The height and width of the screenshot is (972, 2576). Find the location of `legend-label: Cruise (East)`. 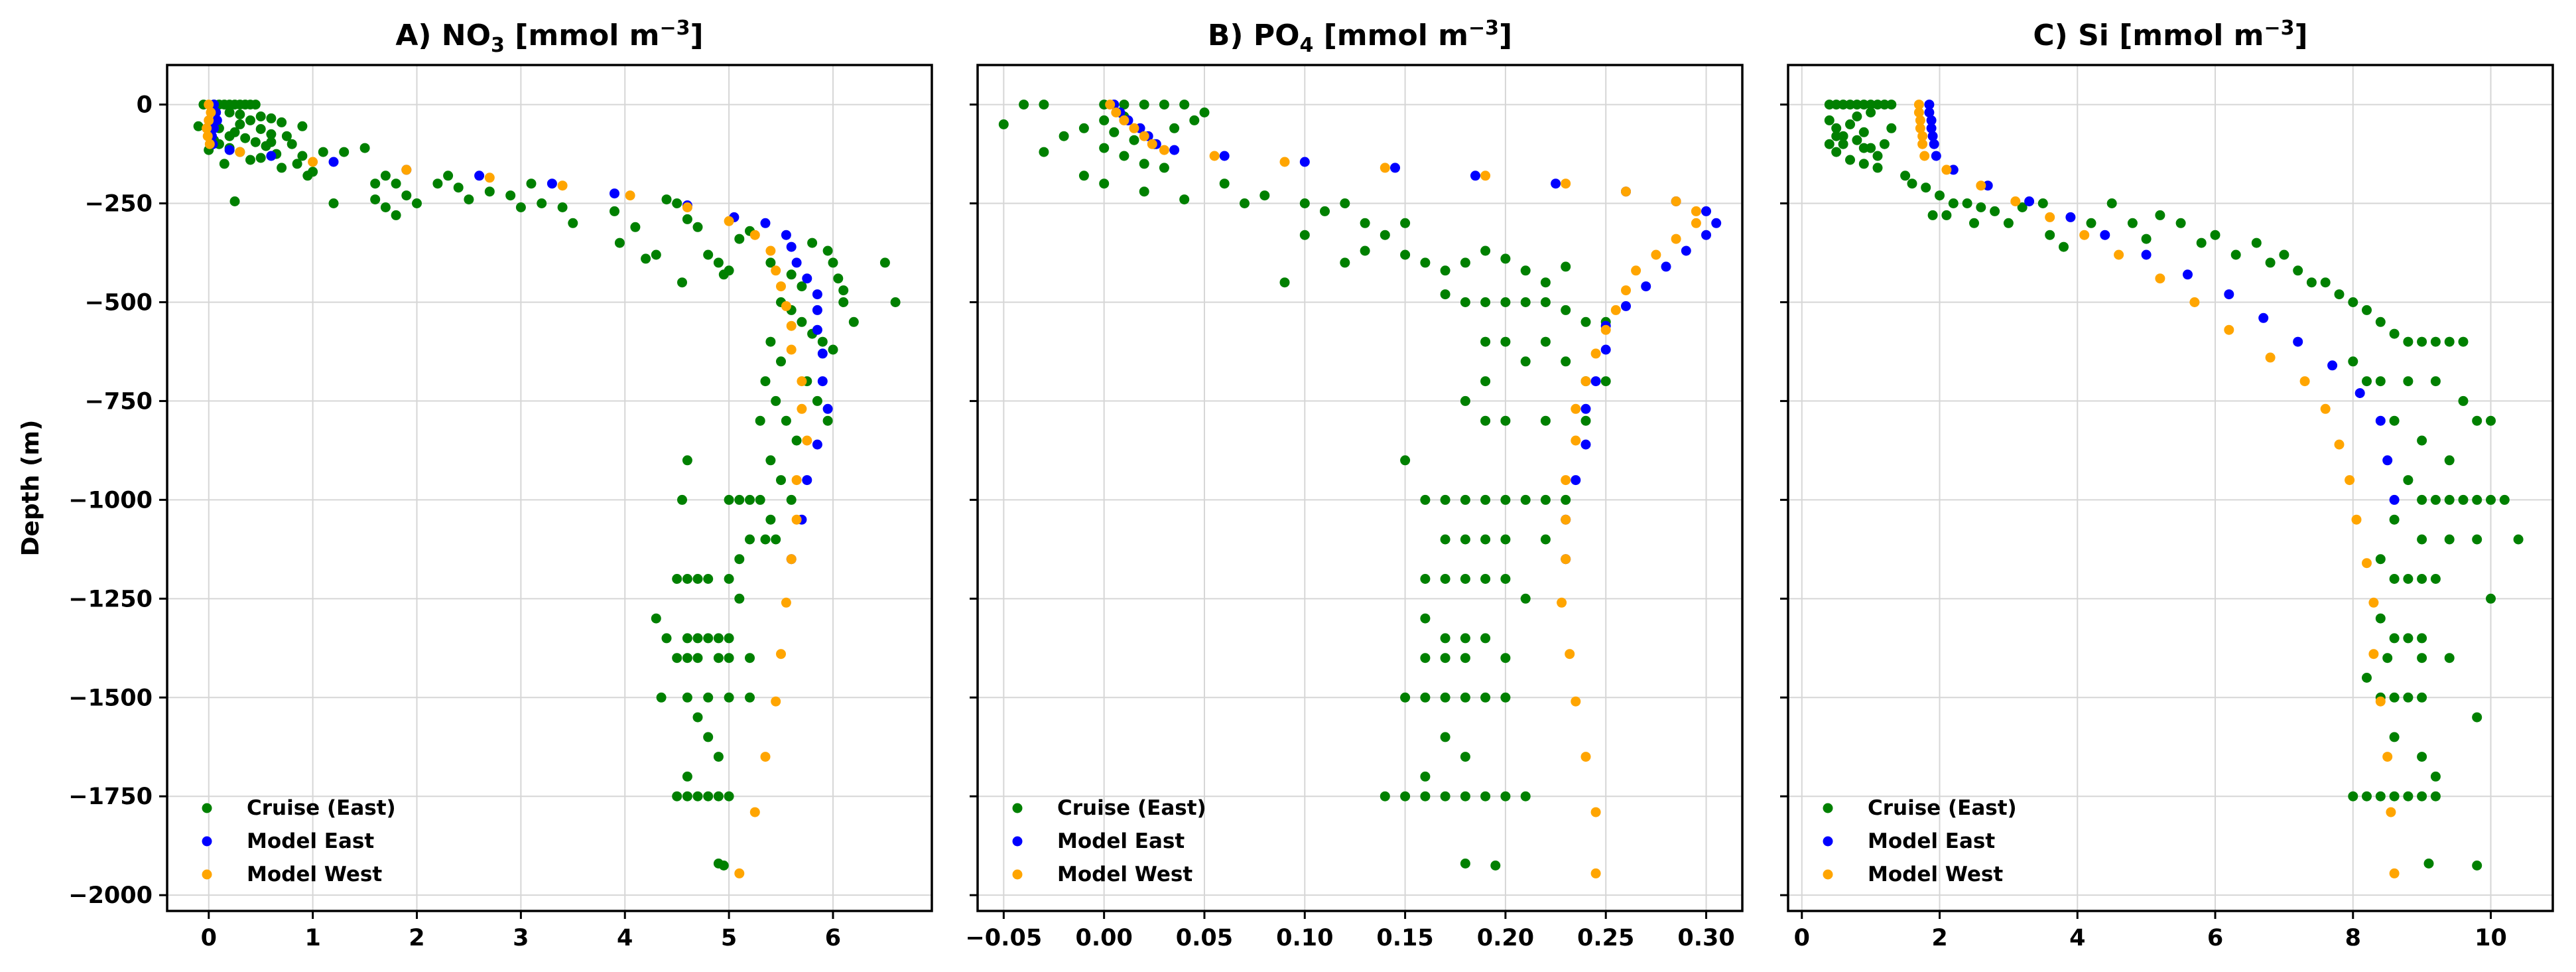

legend-label: Cruise (East) is located at coordinates (1131, 808).